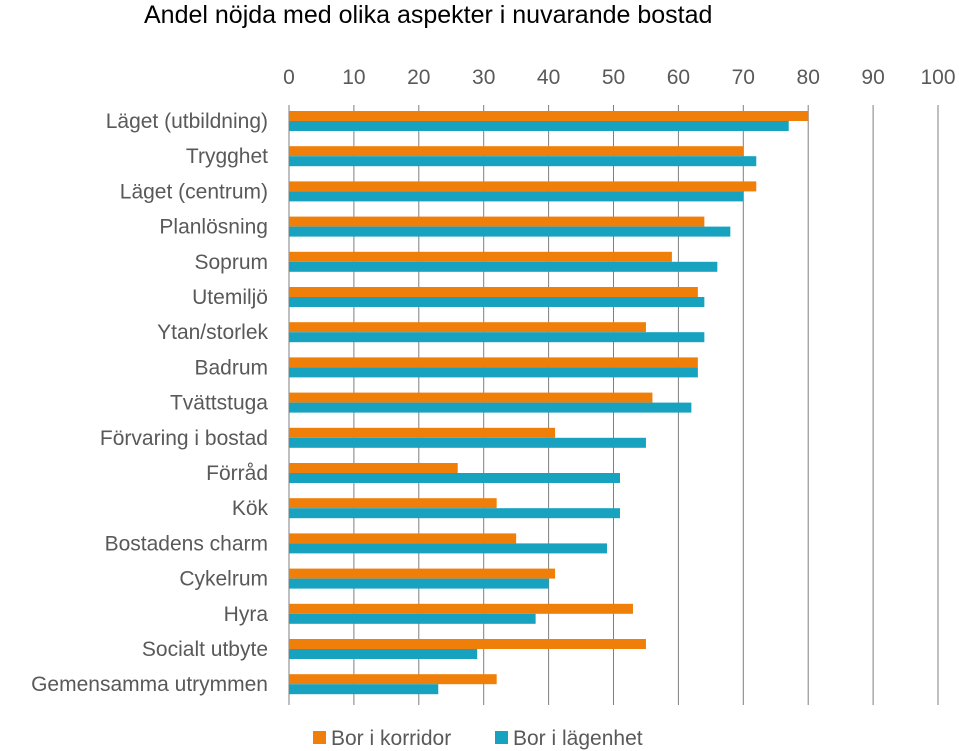 Image resolution: width=959 pixels, height=751 pixels. I want to click on category-label: Planlösning, so click(213, 227).